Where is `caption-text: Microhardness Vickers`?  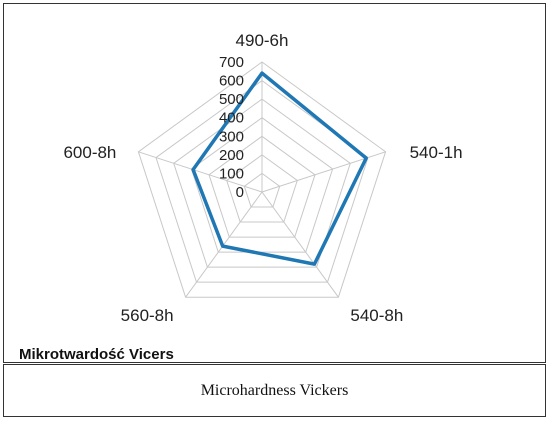
caption-text: Microhardness Vickers is located at coordinates (274, 390).